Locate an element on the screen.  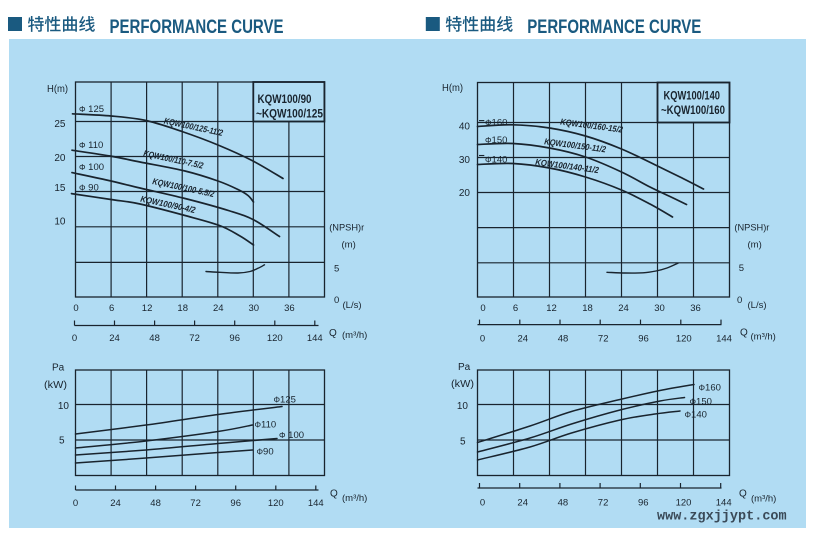
svg-text: ~KQW100/125 is located at coordinates (290, 114).